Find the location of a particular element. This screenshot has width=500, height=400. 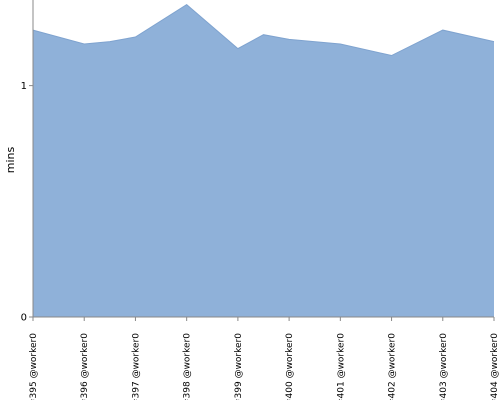

x-tick-label-8: #403 @worker0 is located at coordinates (444, 366).